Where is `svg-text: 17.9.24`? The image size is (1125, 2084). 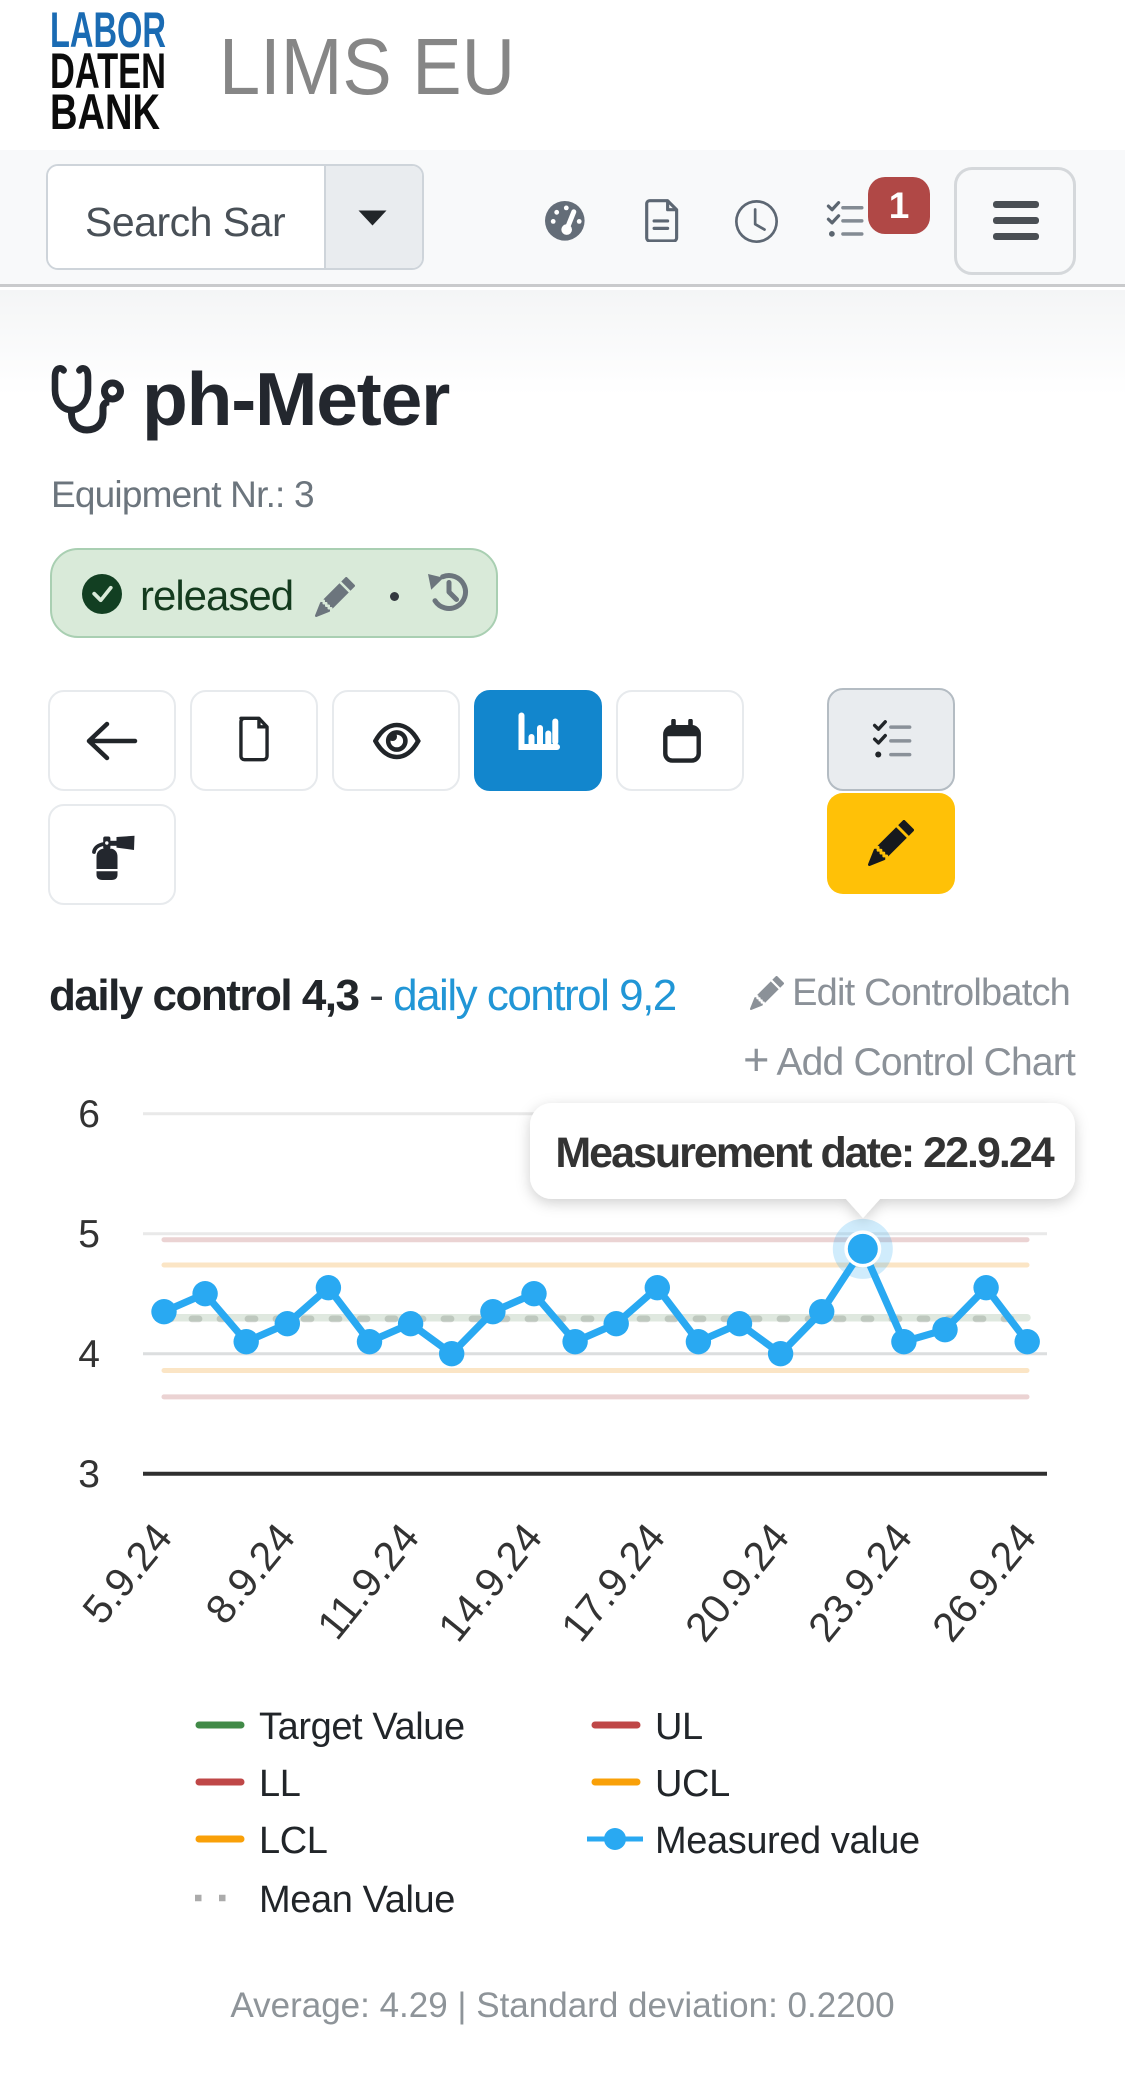 svg-text: 17.9.24 is located at coordinates (613, 1582).